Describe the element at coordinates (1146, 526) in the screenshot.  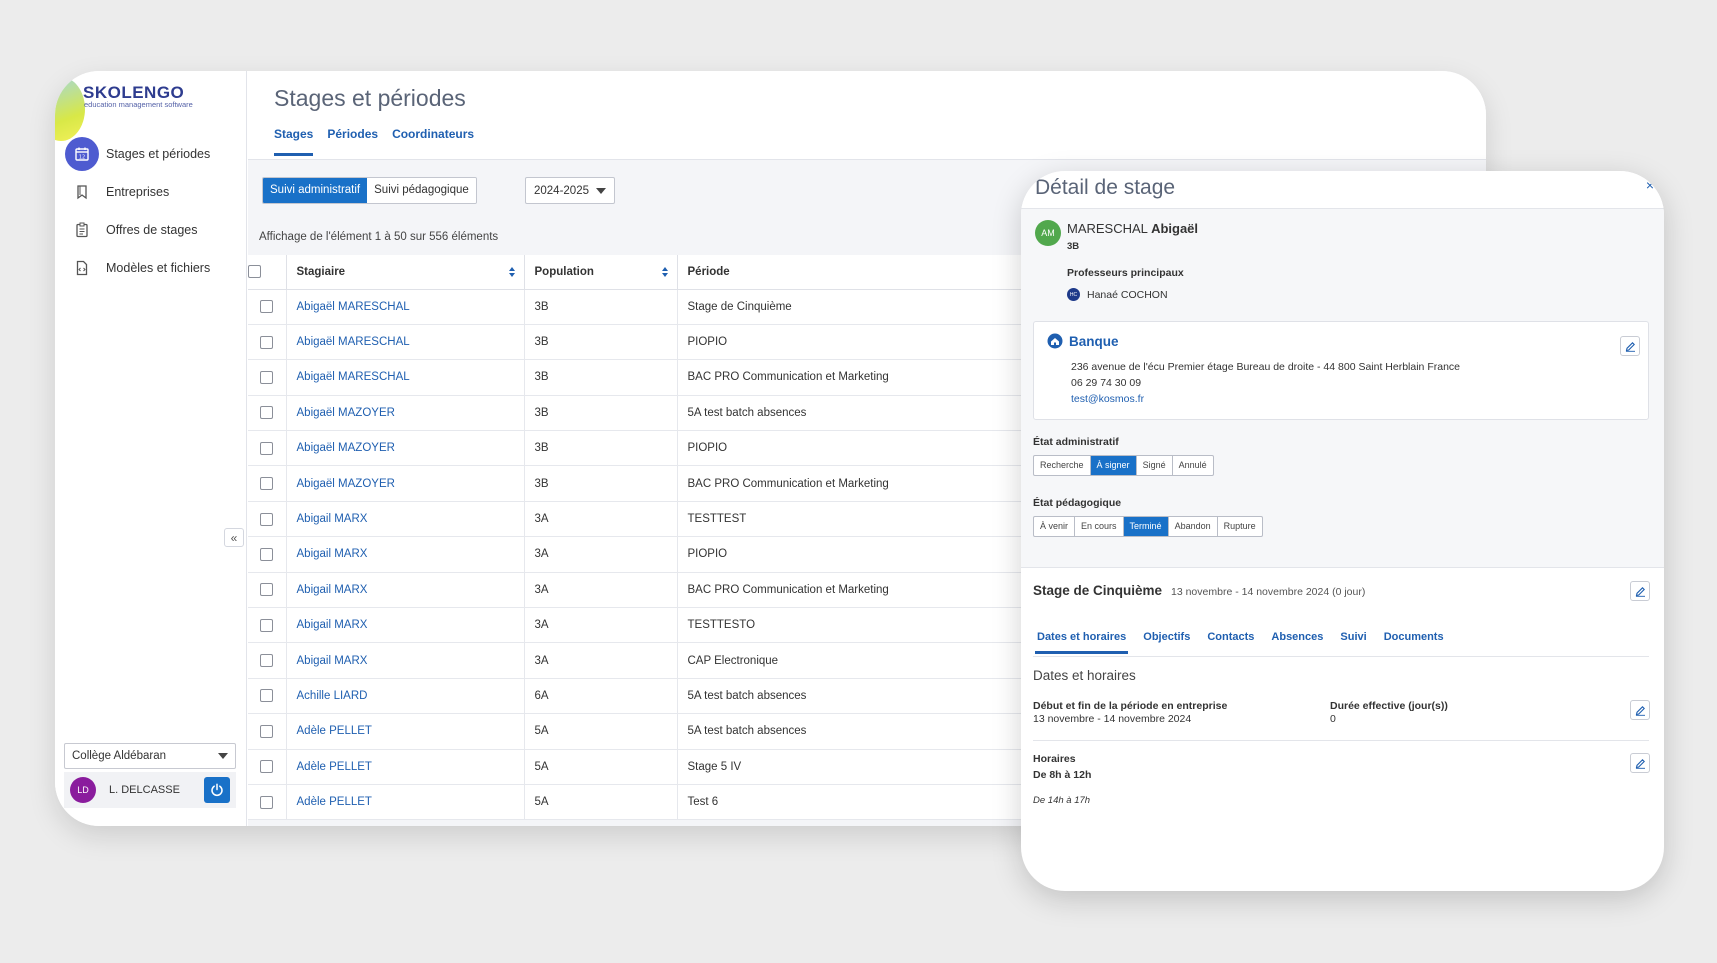
I see `etat-pedagogique-option: Terminé` at that location.